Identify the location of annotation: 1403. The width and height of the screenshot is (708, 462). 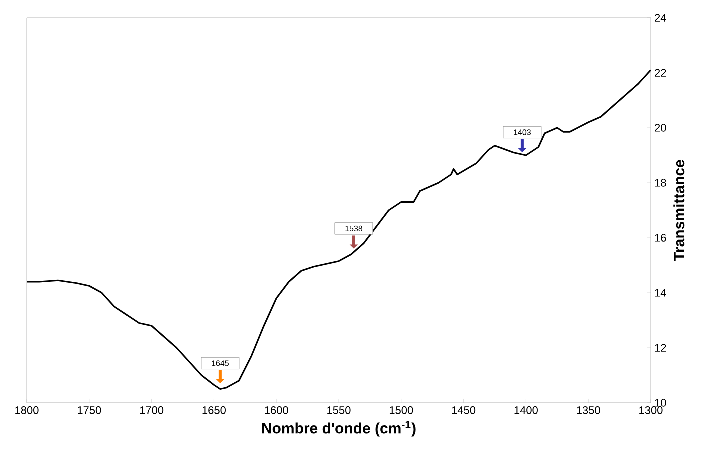
(522, 133).